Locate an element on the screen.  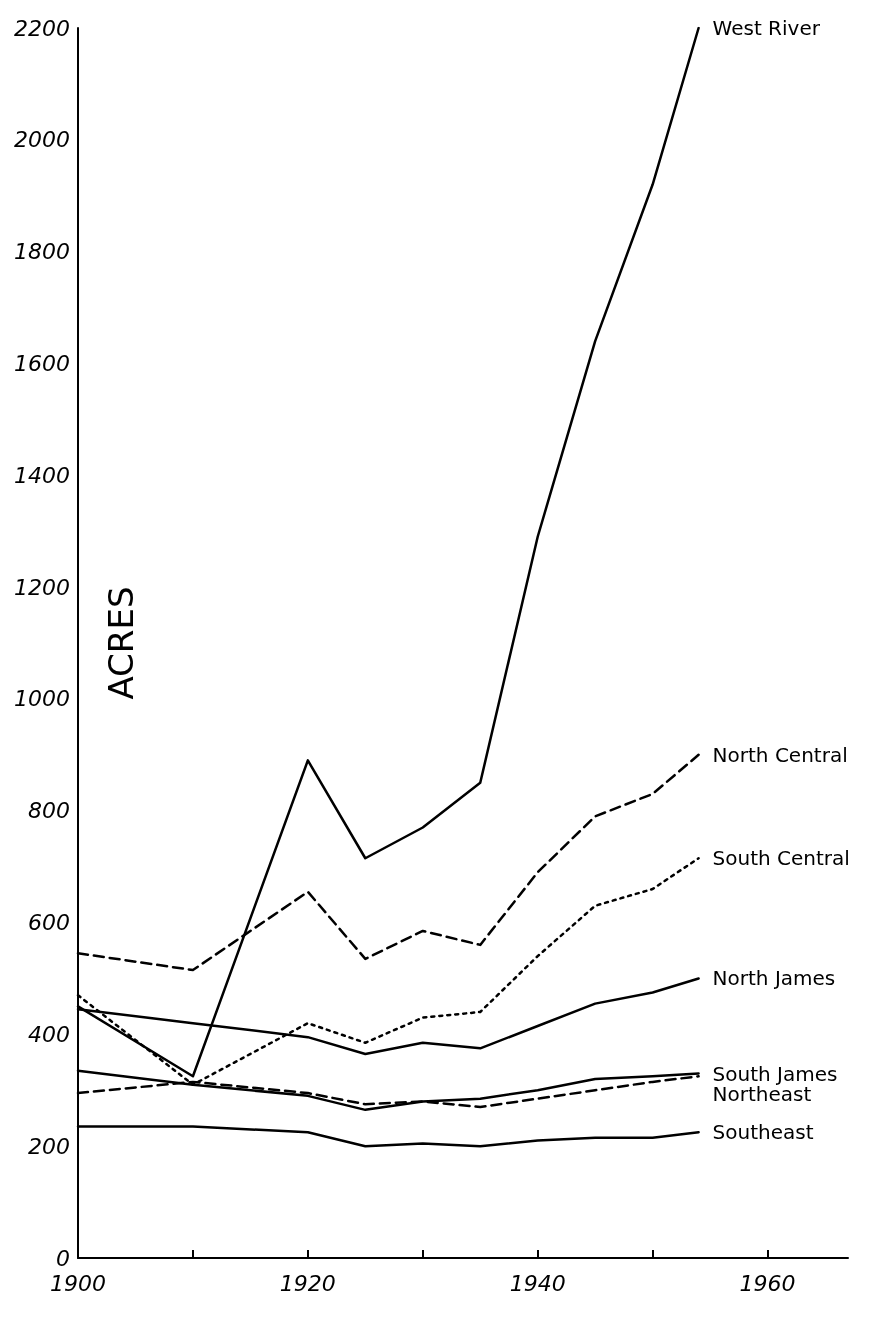
y-tick-label: 1200 is located at coordinates (42, 587).